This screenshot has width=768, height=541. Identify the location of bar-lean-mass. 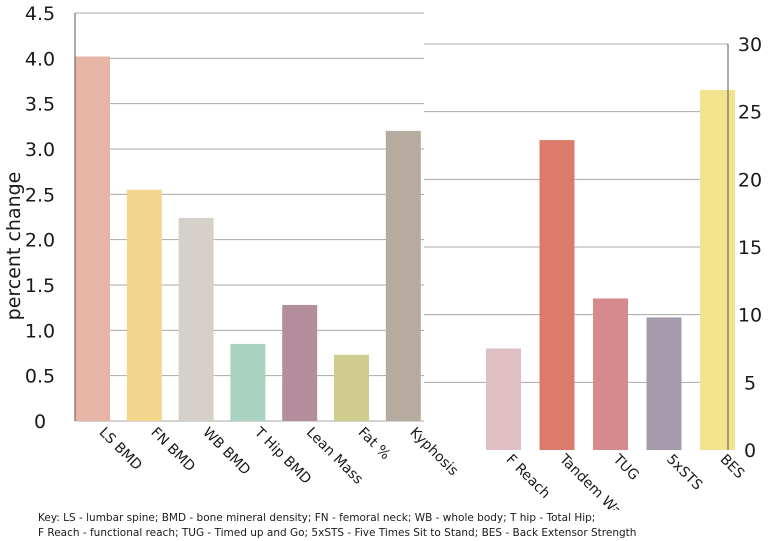
(300, 362).